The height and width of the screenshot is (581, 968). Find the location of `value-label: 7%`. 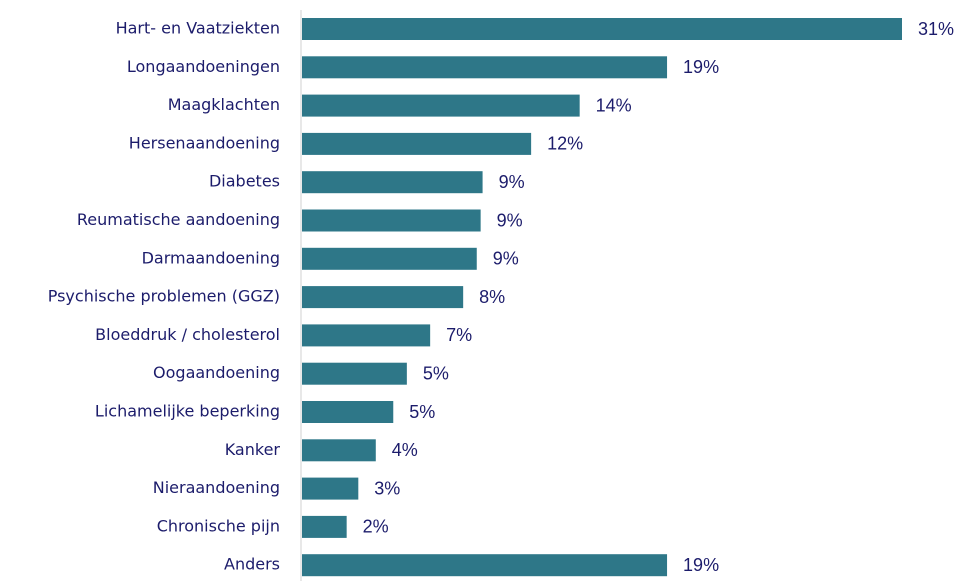

value-label: 7% is located at coordinates (459, 335).